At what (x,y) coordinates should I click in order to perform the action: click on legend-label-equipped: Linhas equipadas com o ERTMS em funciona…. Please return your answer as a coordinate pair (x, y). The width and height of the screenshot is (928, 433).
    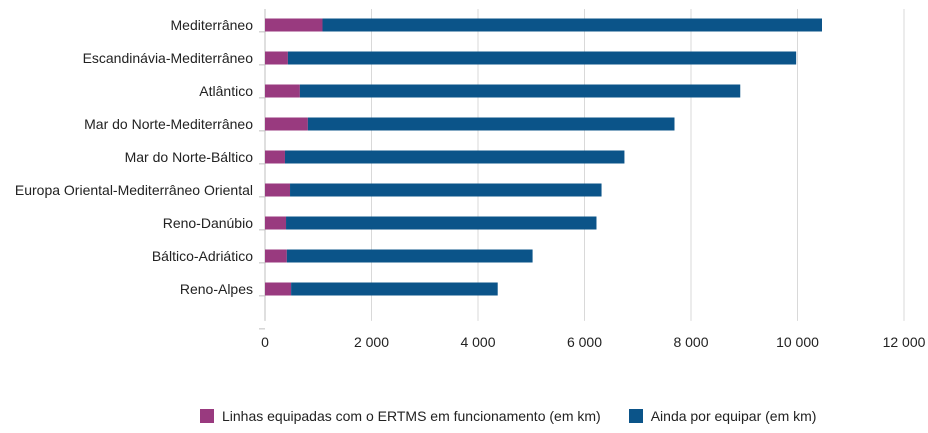
    Looking at the image, I should click on (411, 416).